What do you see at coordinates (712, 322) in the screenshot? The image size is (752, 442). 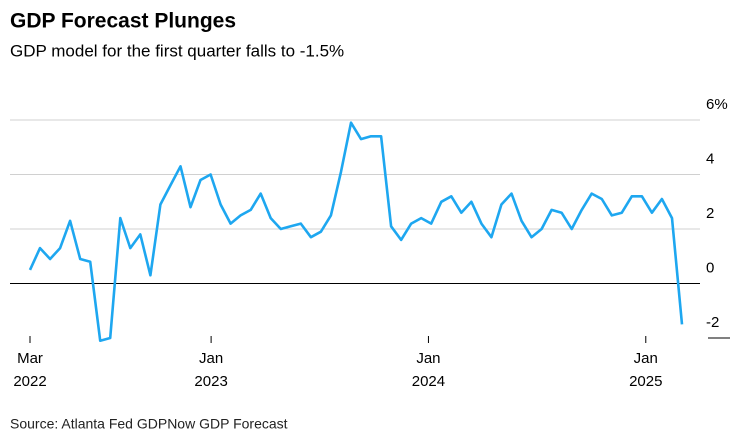 I see `y-tick-label: -2` at bounding box center [712, 322].